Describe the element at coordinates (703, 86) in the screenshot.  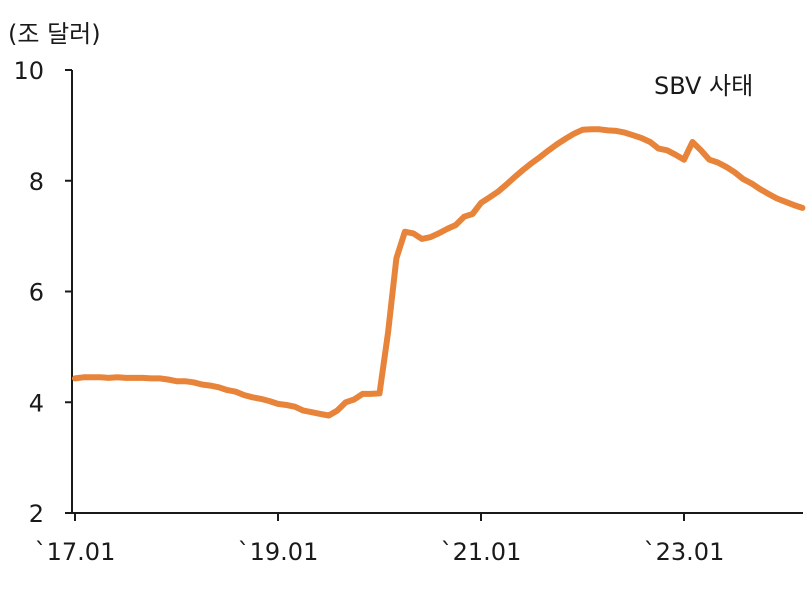
I see `sbv-event-annotation: SBV 사태` at that location.